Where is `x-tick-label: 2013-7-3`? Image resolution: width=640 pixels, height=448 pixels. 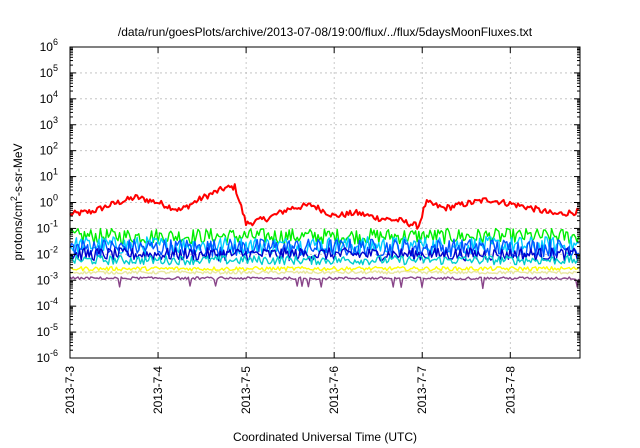
x-tick-label: 2013-7-3 is located at coordinates (70, 390).